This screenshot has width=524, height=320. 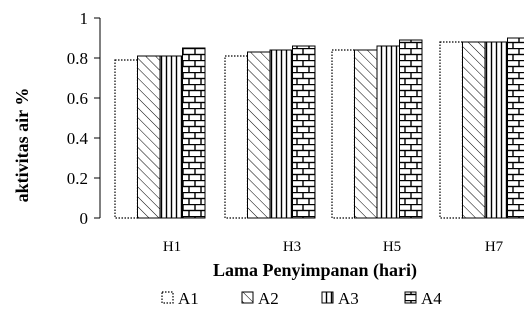 What do you see at coordinates (301, 298) in the screenshot?
I see `legend: A1 A2 A3 A4` at bounding box center [301, 298].